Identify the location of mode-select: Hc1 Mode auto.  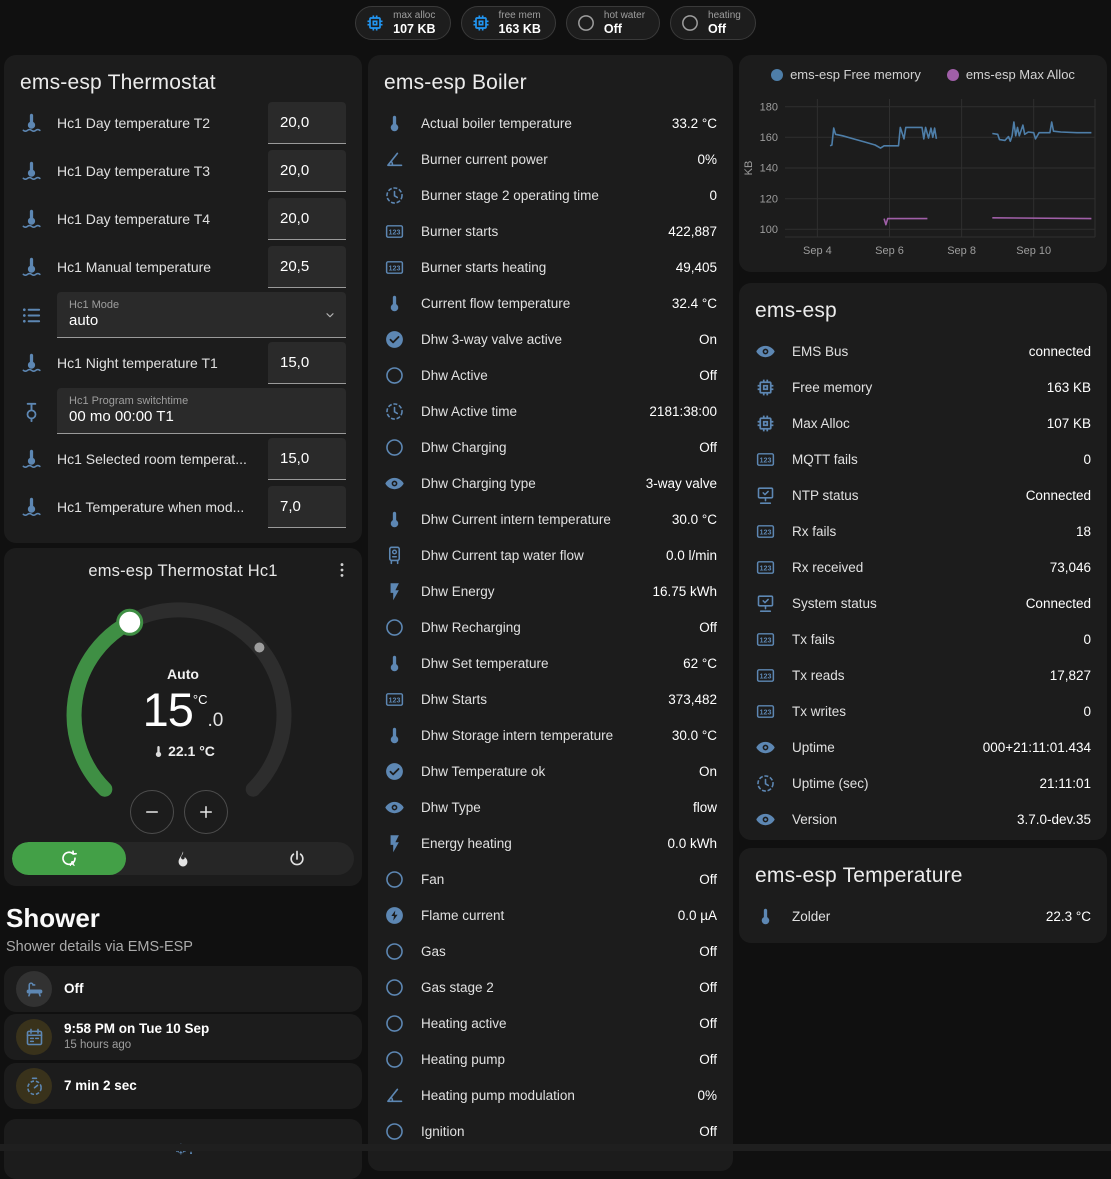
(201, 315).